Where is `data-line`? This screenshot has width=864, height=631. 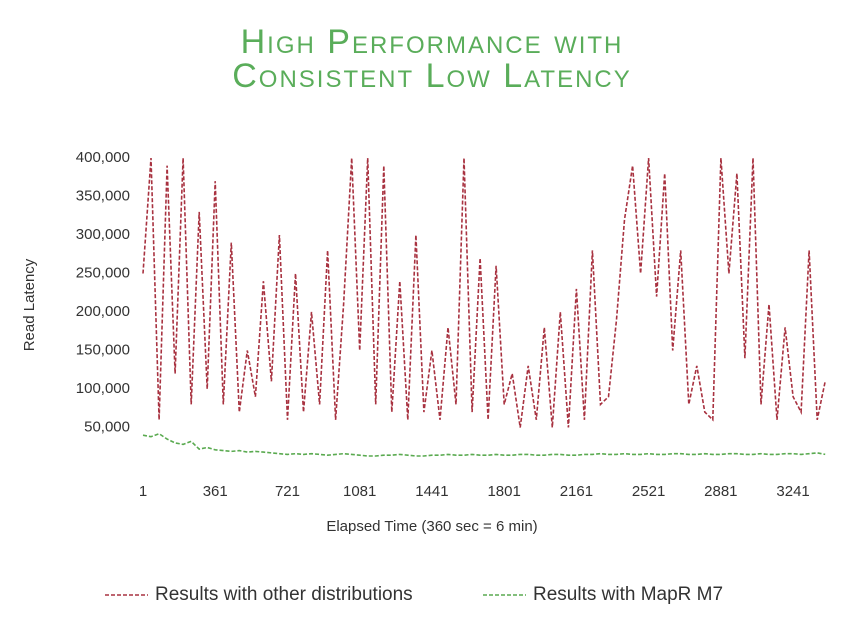 data-line is located at coordinates (484, 444).